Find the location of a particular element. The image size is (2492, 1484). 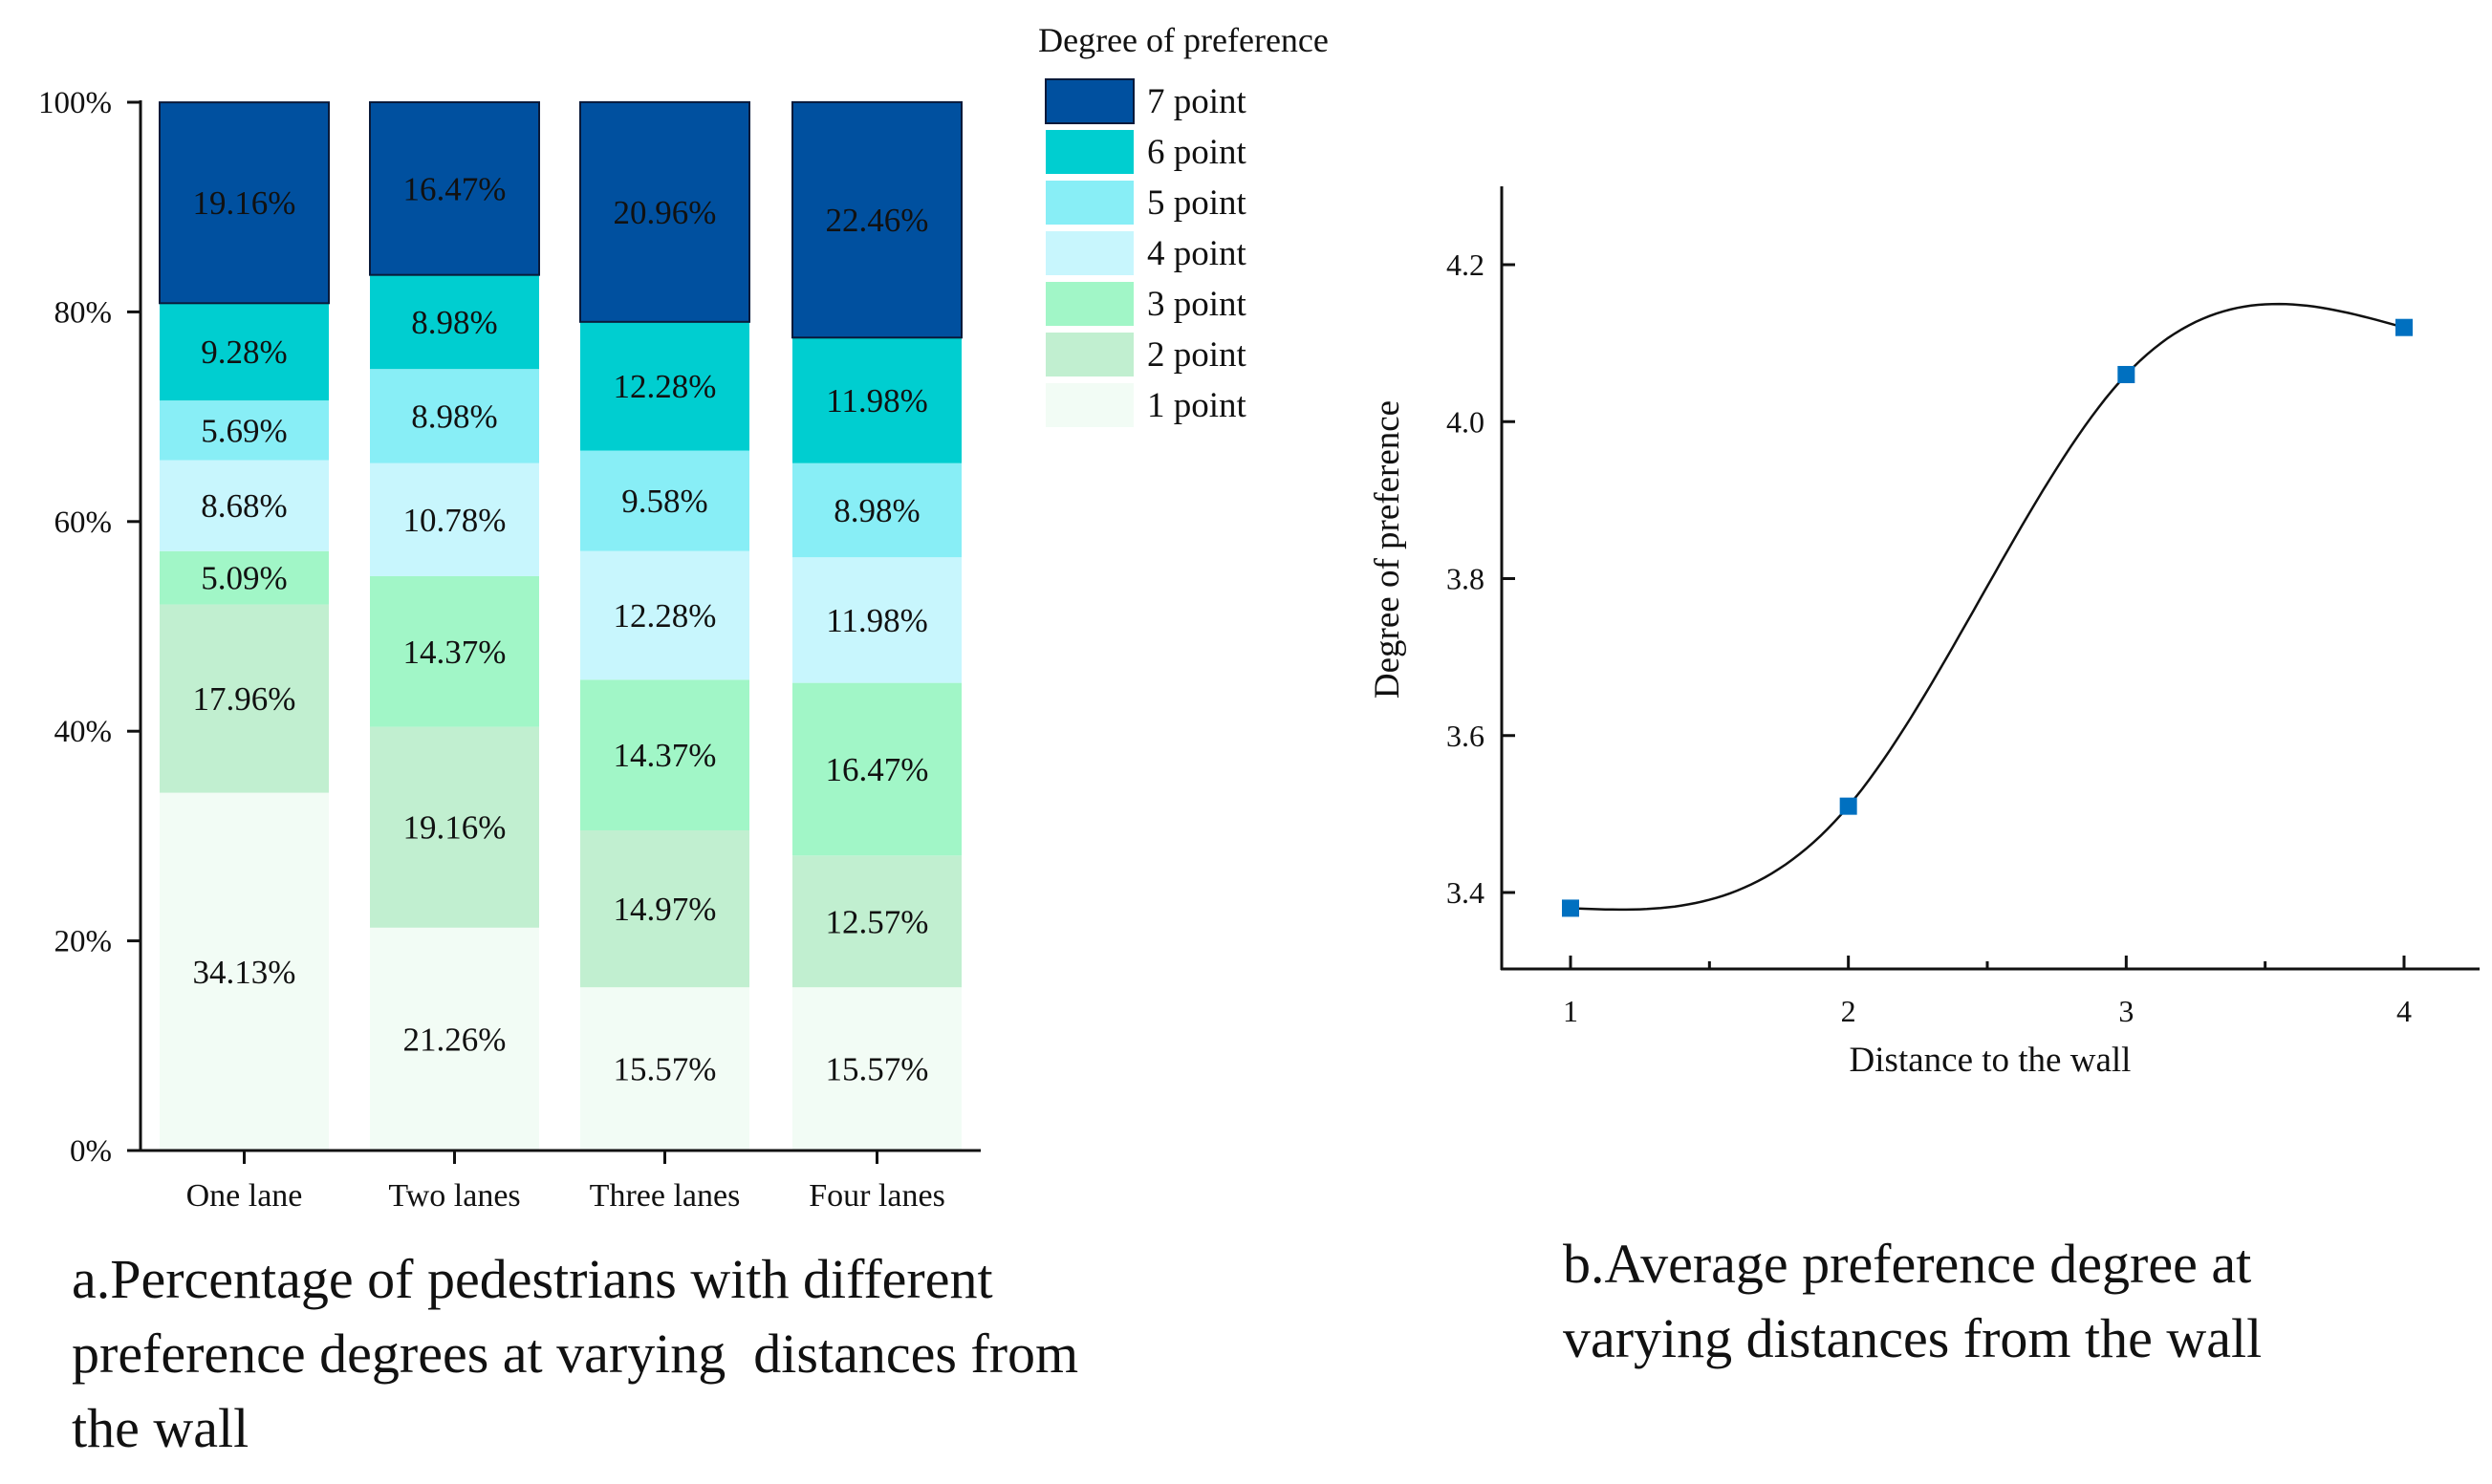

x-axis-title: Distance to the wall is located at coordinates (1991, 1060).